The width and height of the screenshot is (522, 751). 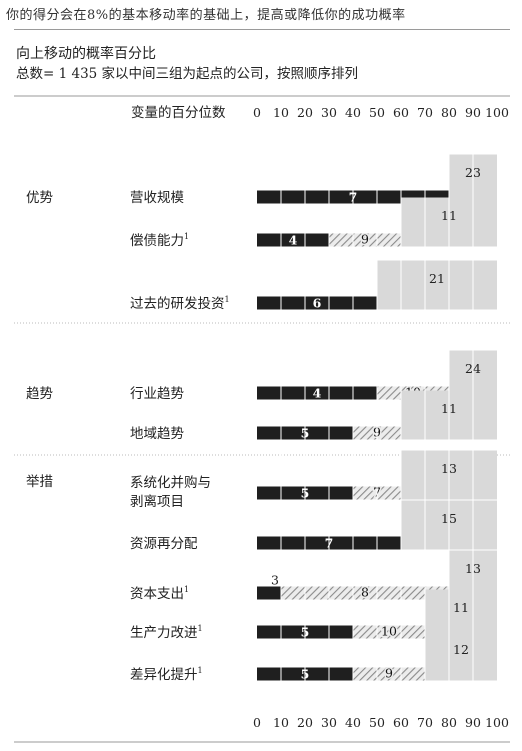 What do you see at coordinates (275, 580) in the screenshot?
I see `bar-value-label: 3` at bounding box center [275, 580].